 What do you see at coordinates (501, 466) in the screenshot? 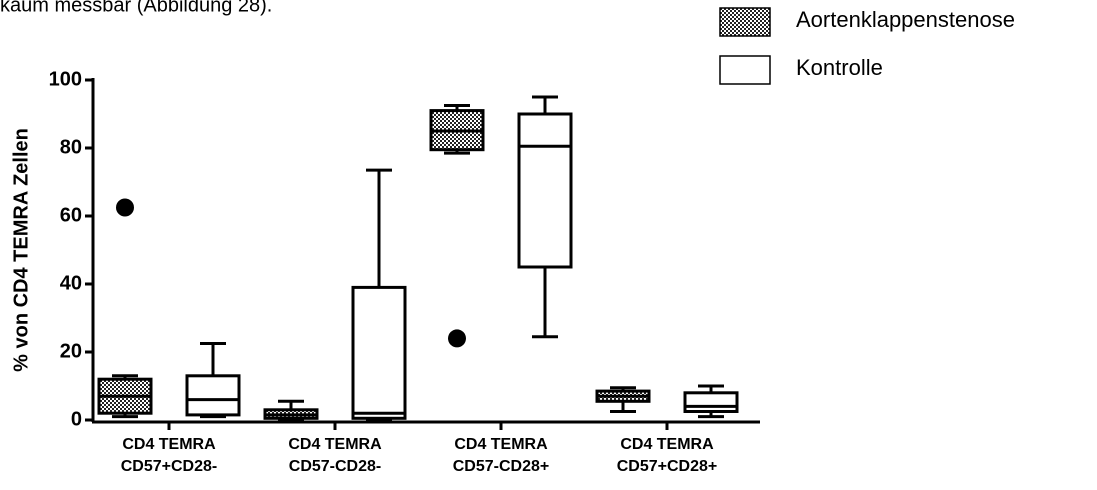
I see `x-tick-label: CD57-CD28+` at bounding box center [501, 466].